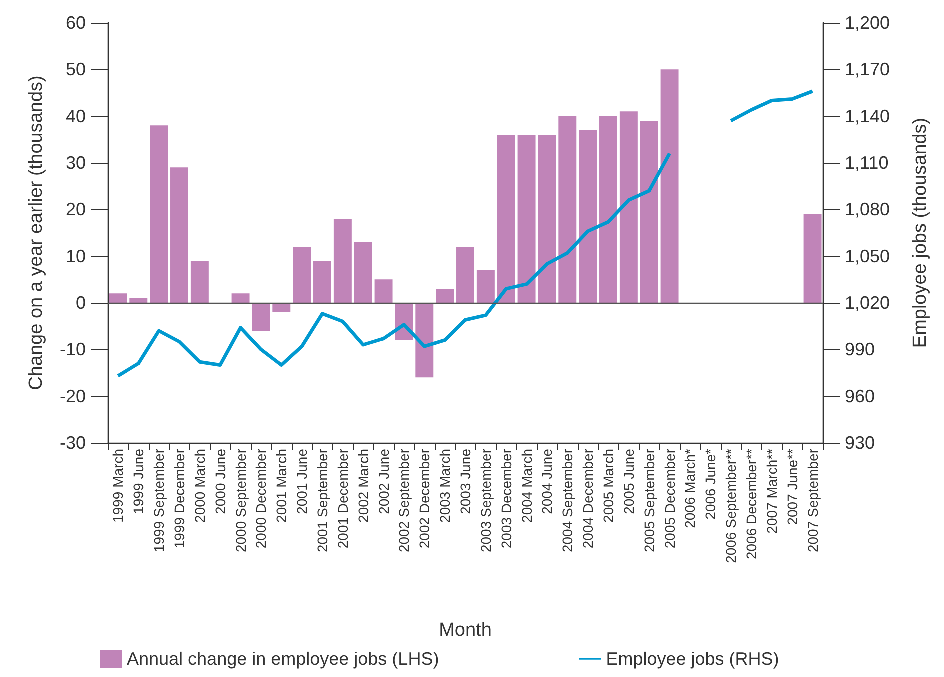 This screenshot has height=677, width=944. Describe the element at coordinates (76, 23) in the screenshot. I see `y-tick-label: 60` at that location.